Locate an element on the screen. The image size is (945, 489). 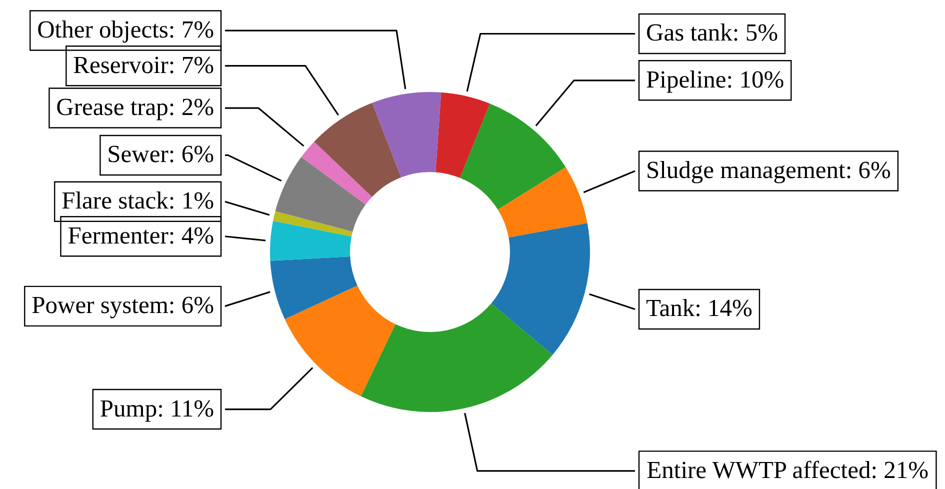
slice-label: Gas tank: 5% is located at coordinates (712, 33).